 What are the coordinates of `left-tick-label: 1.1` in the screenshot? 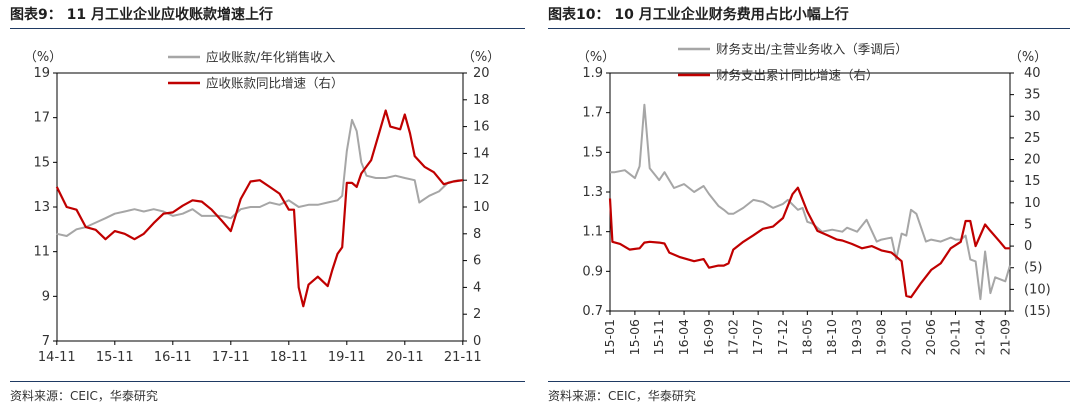 It's located at (592, 232).